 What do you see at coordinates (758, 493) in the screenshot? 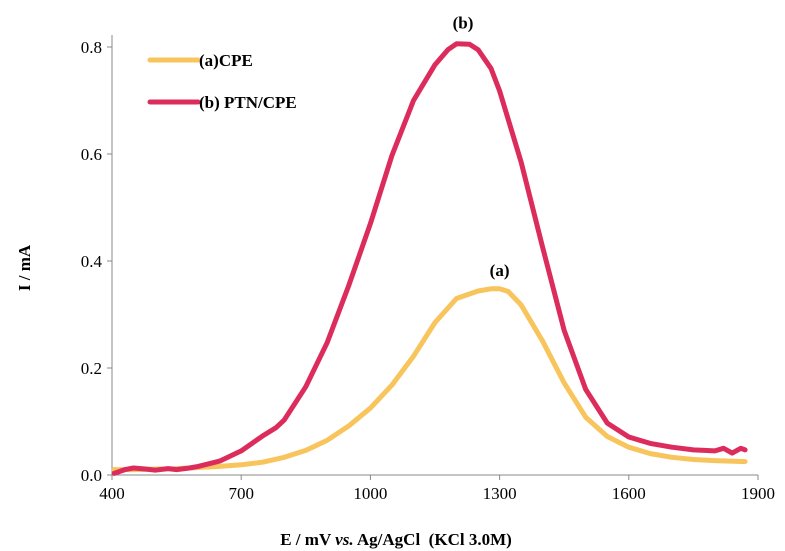
I see `x-tick-label: 1900` at bounding box center [758, 493].